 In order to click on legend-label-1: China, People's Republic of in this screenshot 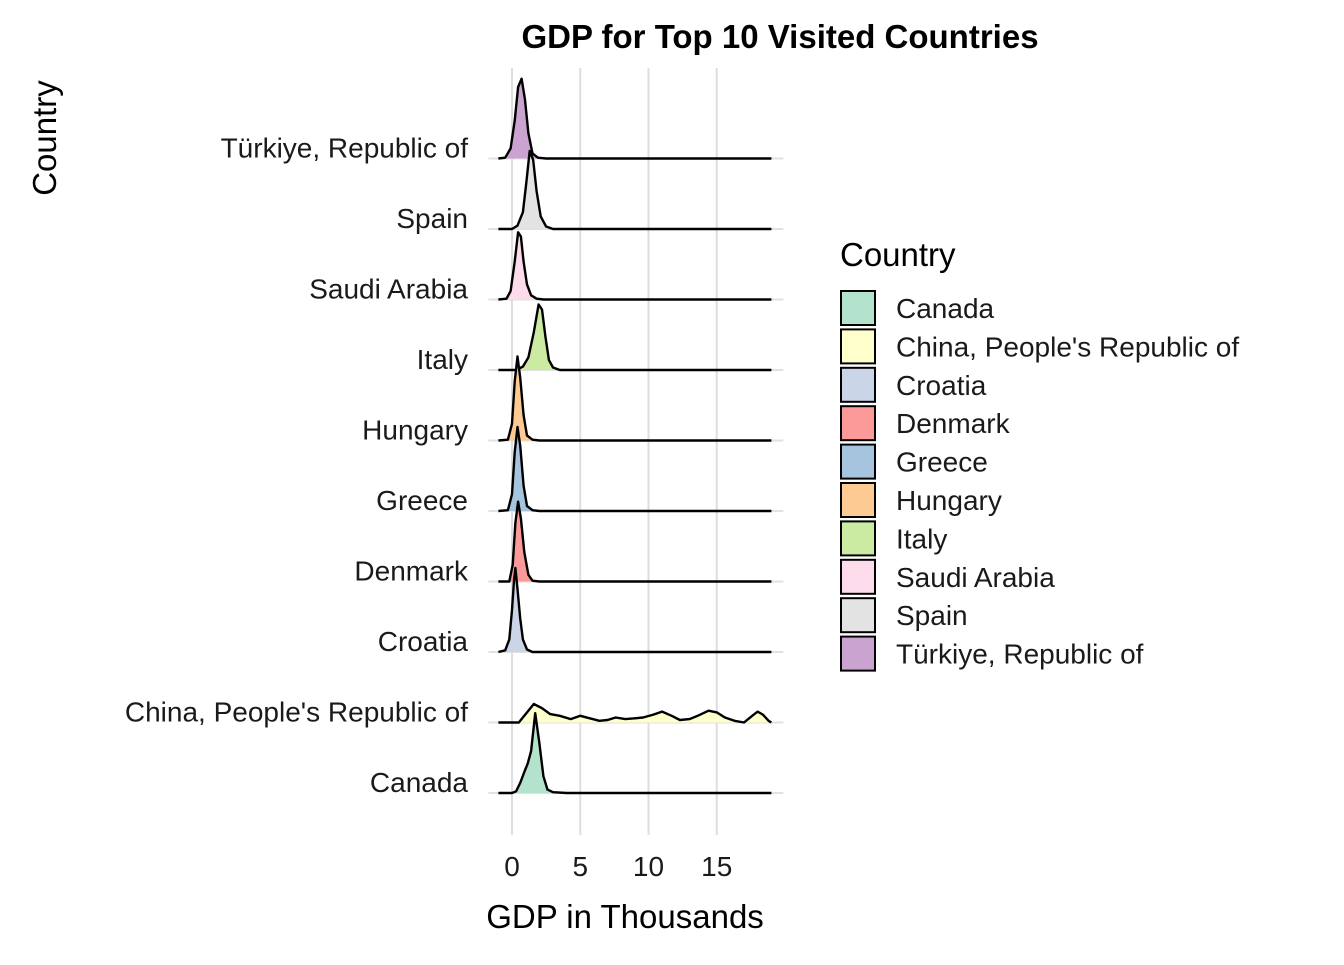, I will do `click(1067, 346)`.